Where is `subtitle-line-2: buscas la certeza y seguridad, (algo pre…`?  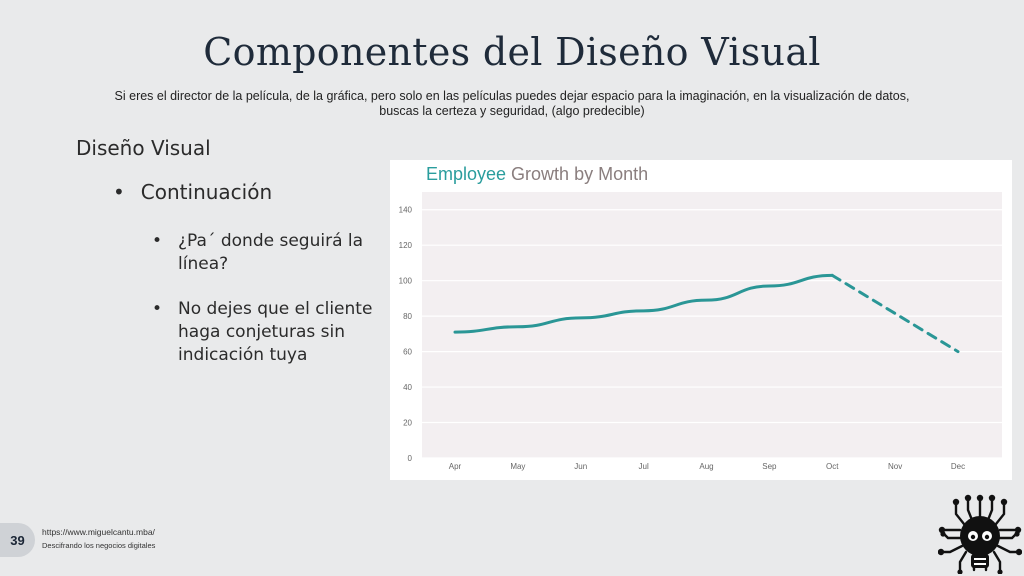
subtitle-line-2: buscas la certeza y seguridad, (algo pre… is located at coordinates (512, 111).